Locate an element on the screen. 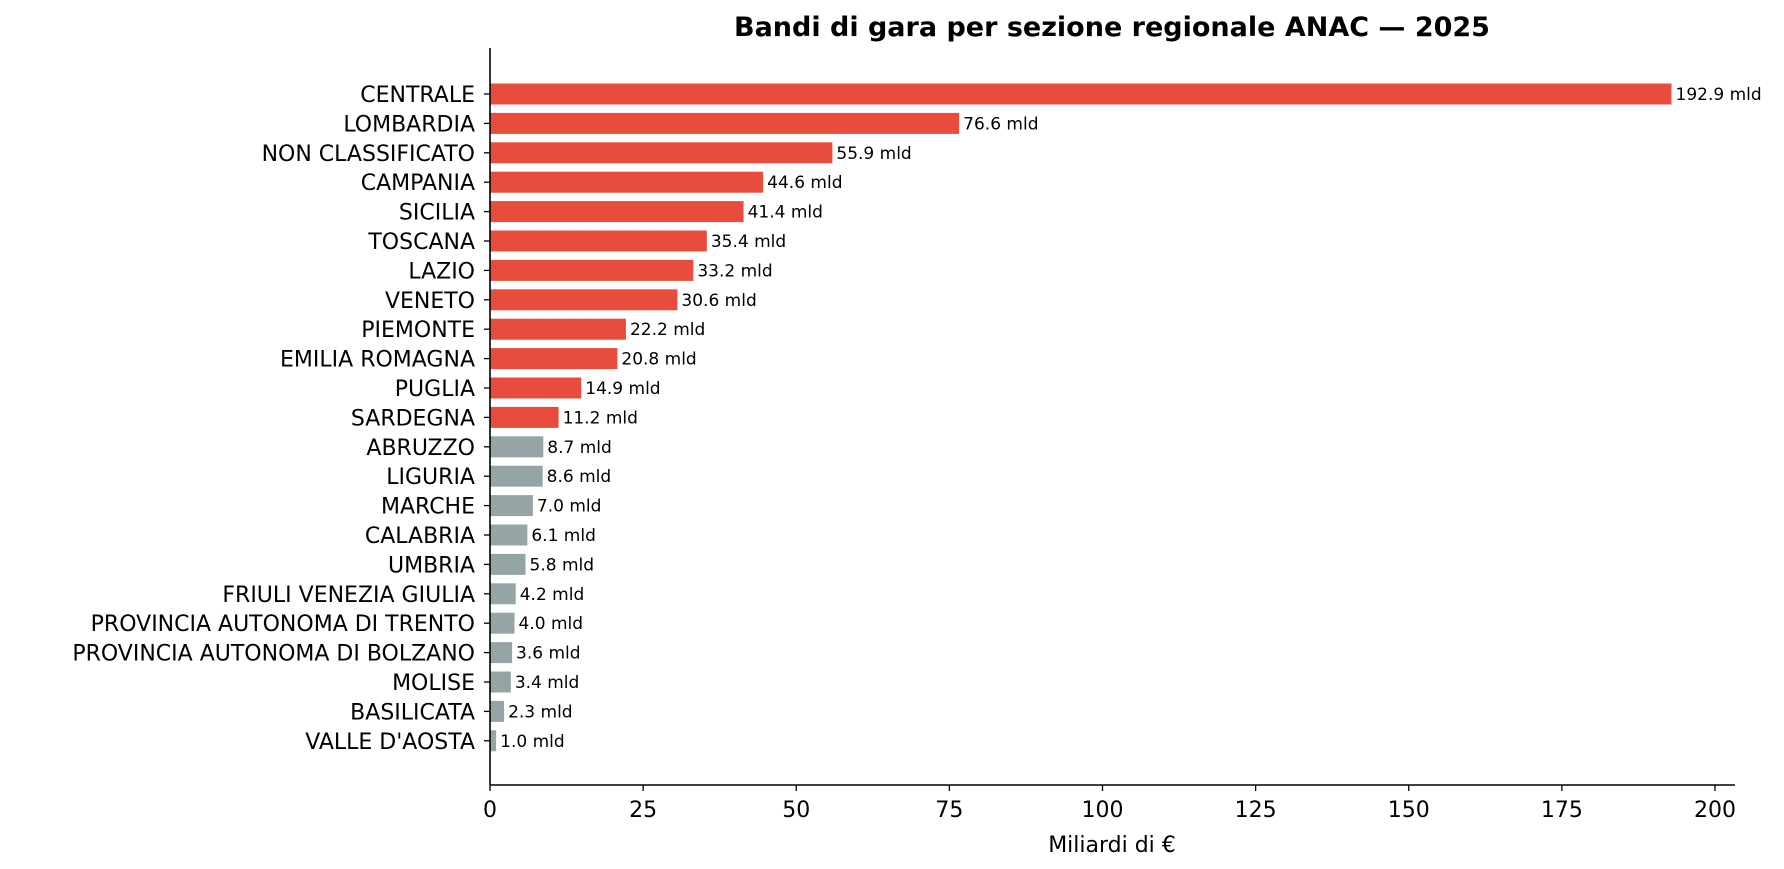 This screenshot has width=1784, height=869. category-label-11: SARDEGNA is located at coordinates (413, 418).